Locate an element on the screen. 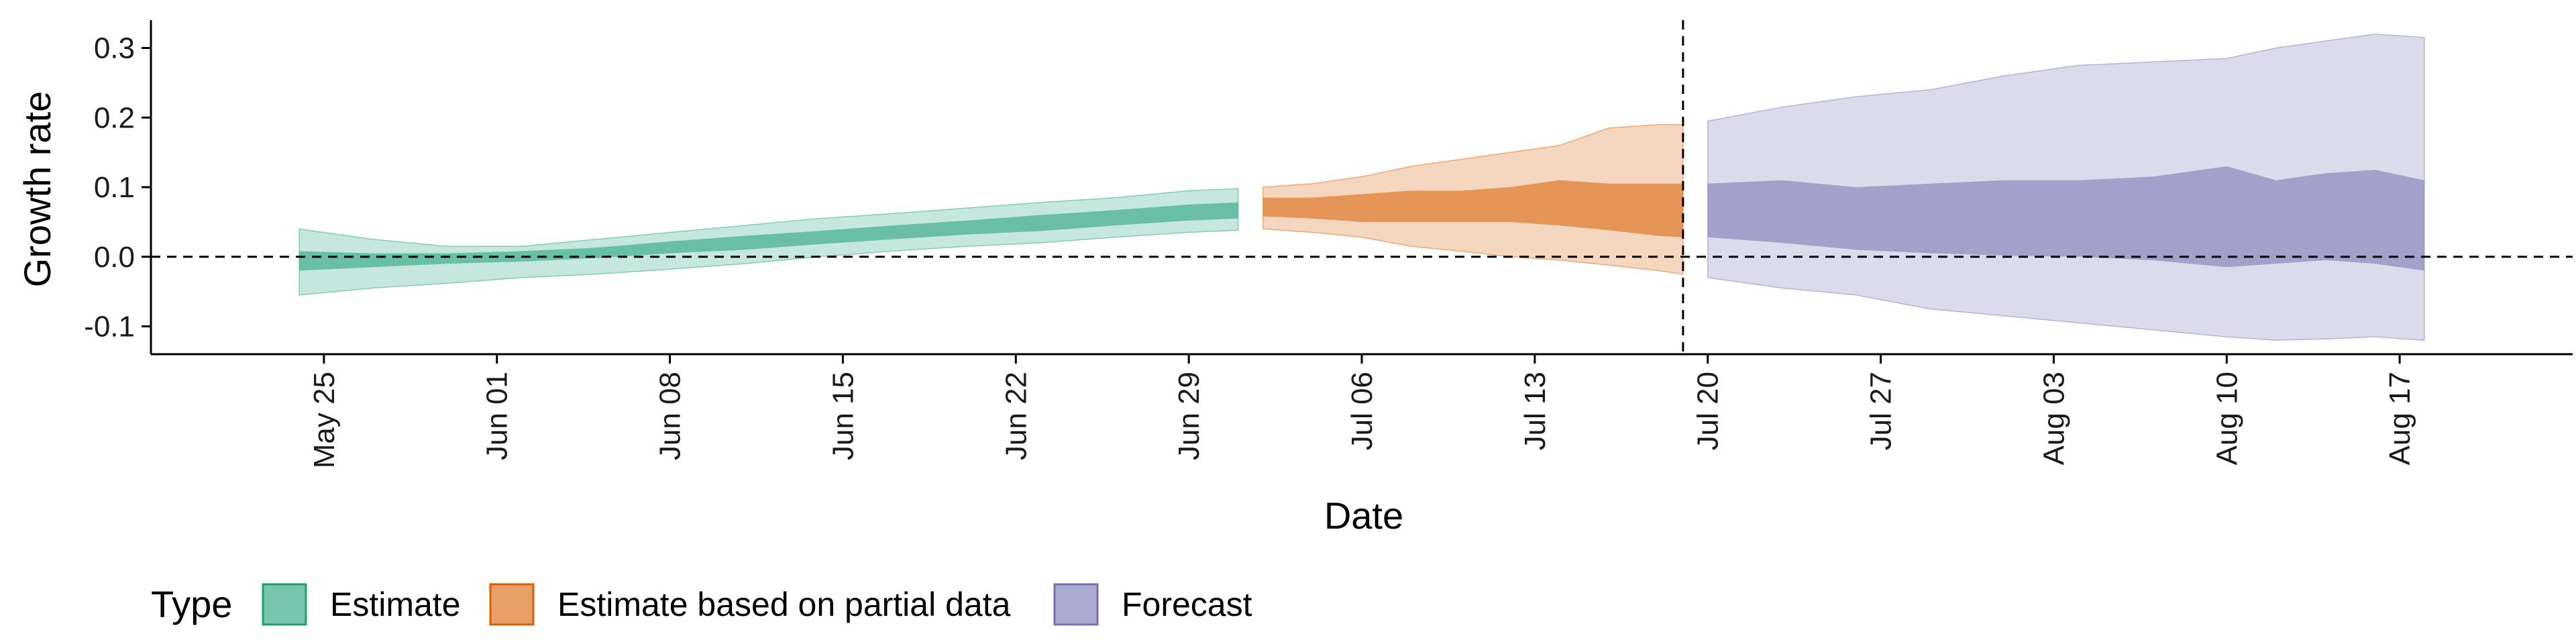 The height and width of the screenshot is (644, 2576). y-tick-label: 0.1 is located at coordinates (114, 187).